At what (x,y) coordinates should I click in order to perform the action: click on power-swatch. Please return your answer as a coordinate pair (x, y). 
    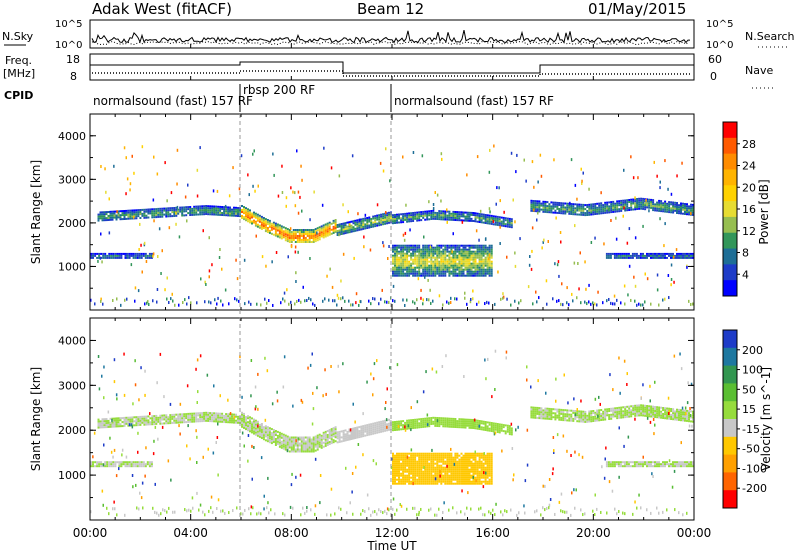
    Looking at the image, I should click on (730, 209).